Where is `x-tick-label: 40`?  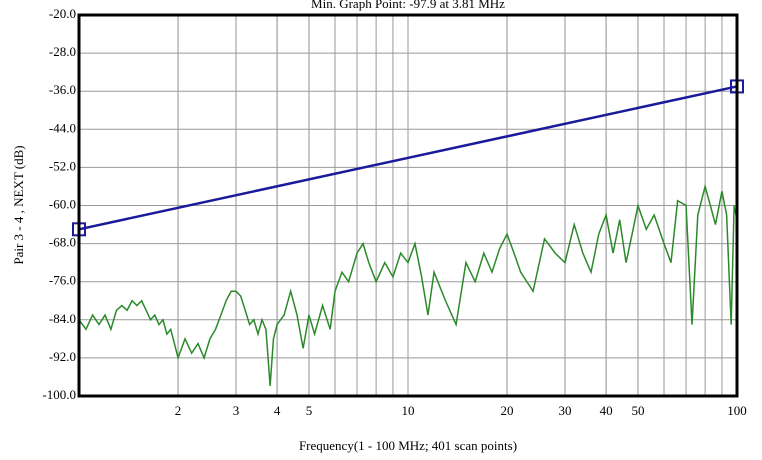 x-tick-label: 40 is located at coordinates (606, 410).